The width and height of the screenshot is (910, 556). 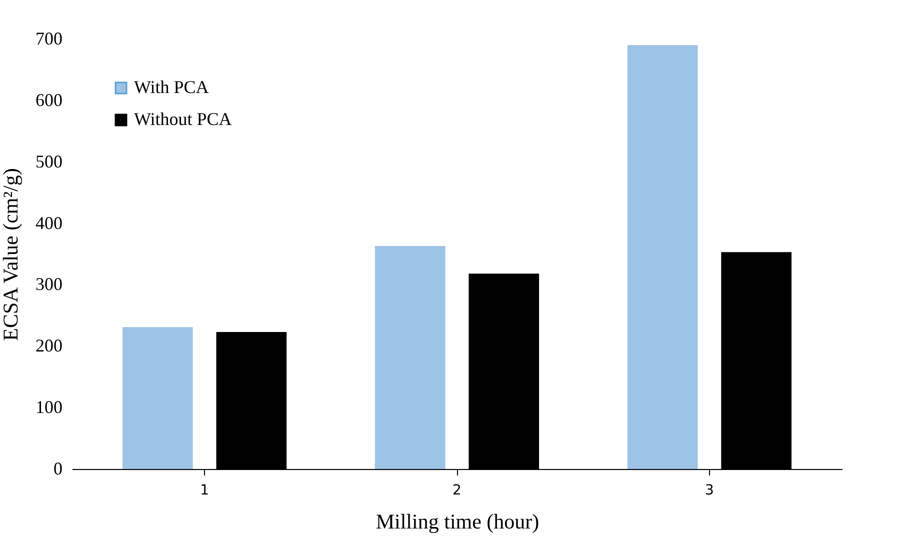 What do you see at coordinates (49, 161) in the screenshot?
I see `y-tick-label: 500` at bounding box center [49, 161].